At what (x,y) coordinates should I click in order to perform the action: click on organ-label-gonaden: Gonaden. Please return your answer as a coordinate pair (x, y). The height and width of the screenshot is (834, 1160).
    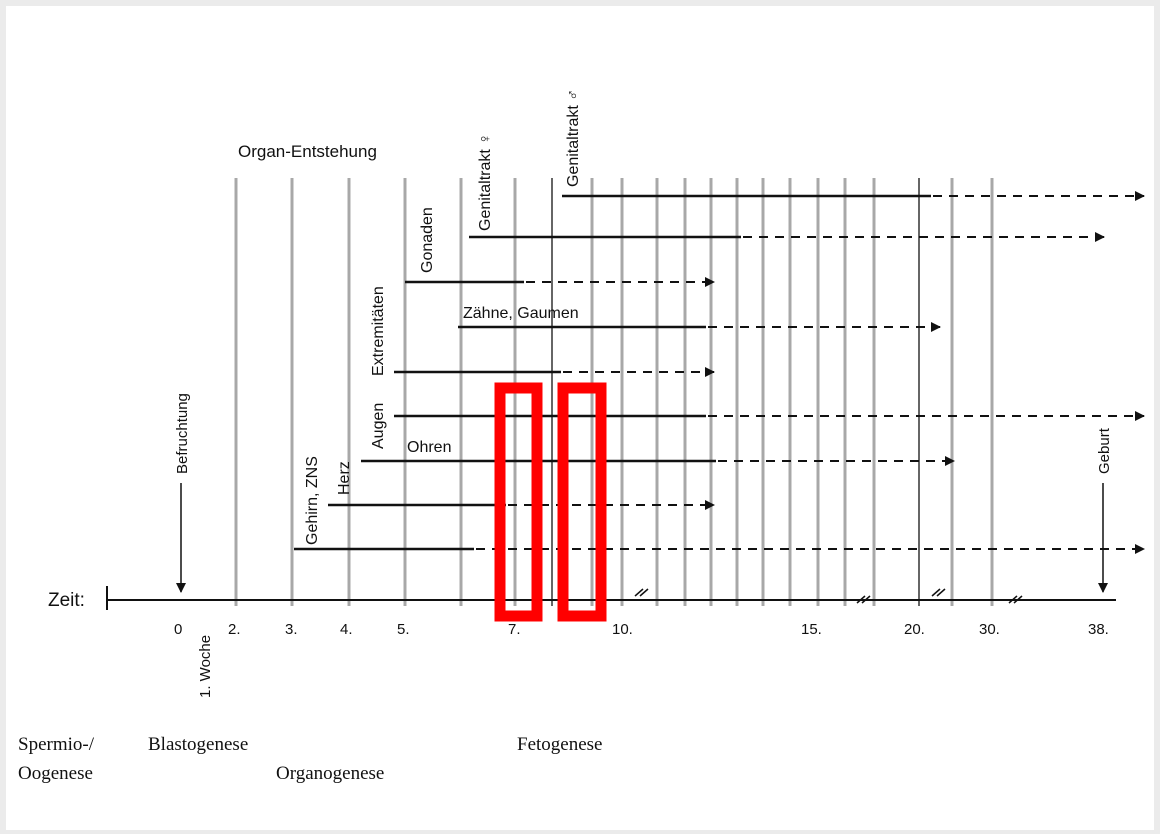
    Looking at the image, I should click on (427, 240).